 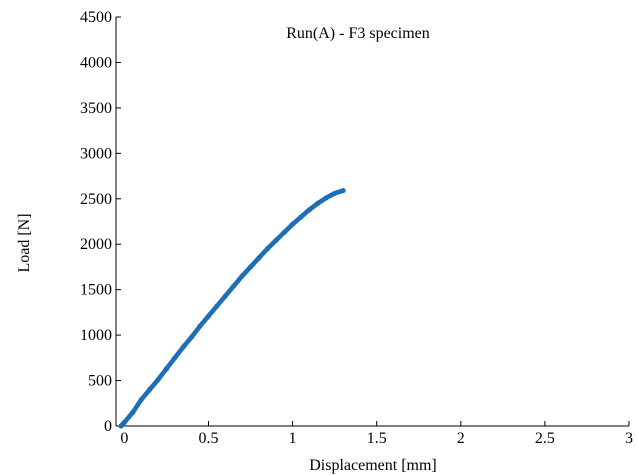 What do you see at coordinates (209, 438) in the screenshot?
I see `x-tick-label: 0.5` at bounding box center [209, 438].